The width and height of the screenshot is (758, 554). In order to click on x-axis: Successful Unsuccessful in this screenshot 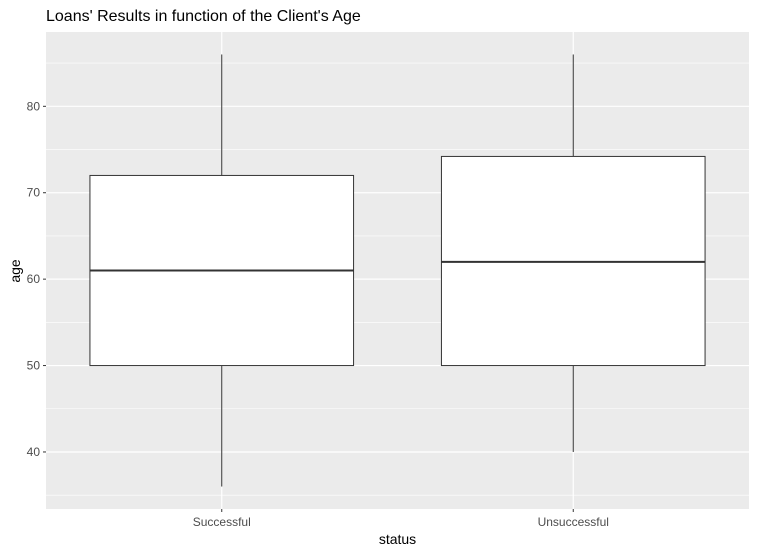, I will do `click(401, 519)`.